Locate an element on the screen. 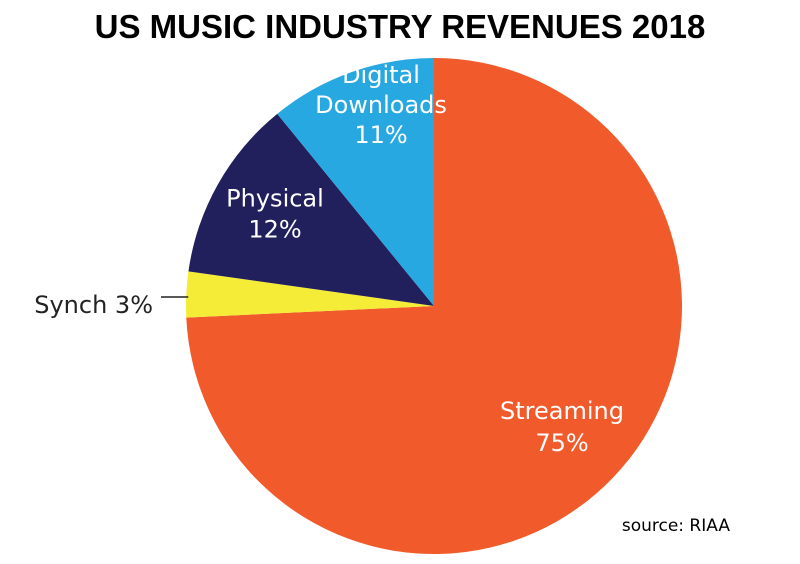  slice-label-physical: Physical is located at coordinates (275, 199).